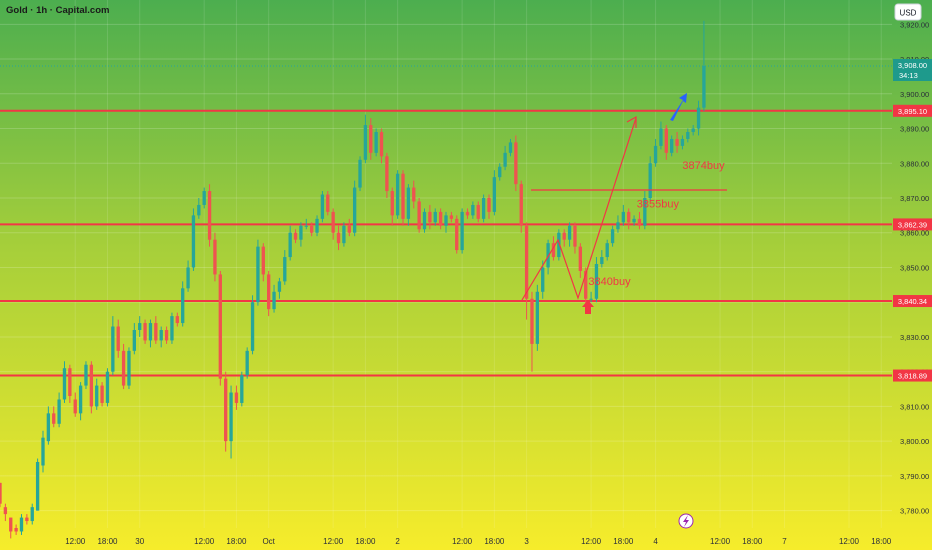 This screenshot has width=932, height=550. I want to click on time-tick-label: 2, so click(397, 541).